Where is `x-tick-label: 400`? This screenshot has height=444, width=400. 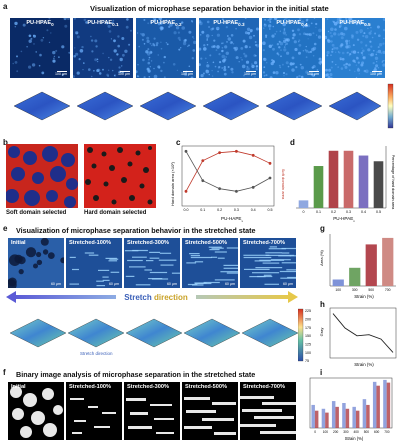
x-tick-label: 400 is located at coordinates (356, 432).